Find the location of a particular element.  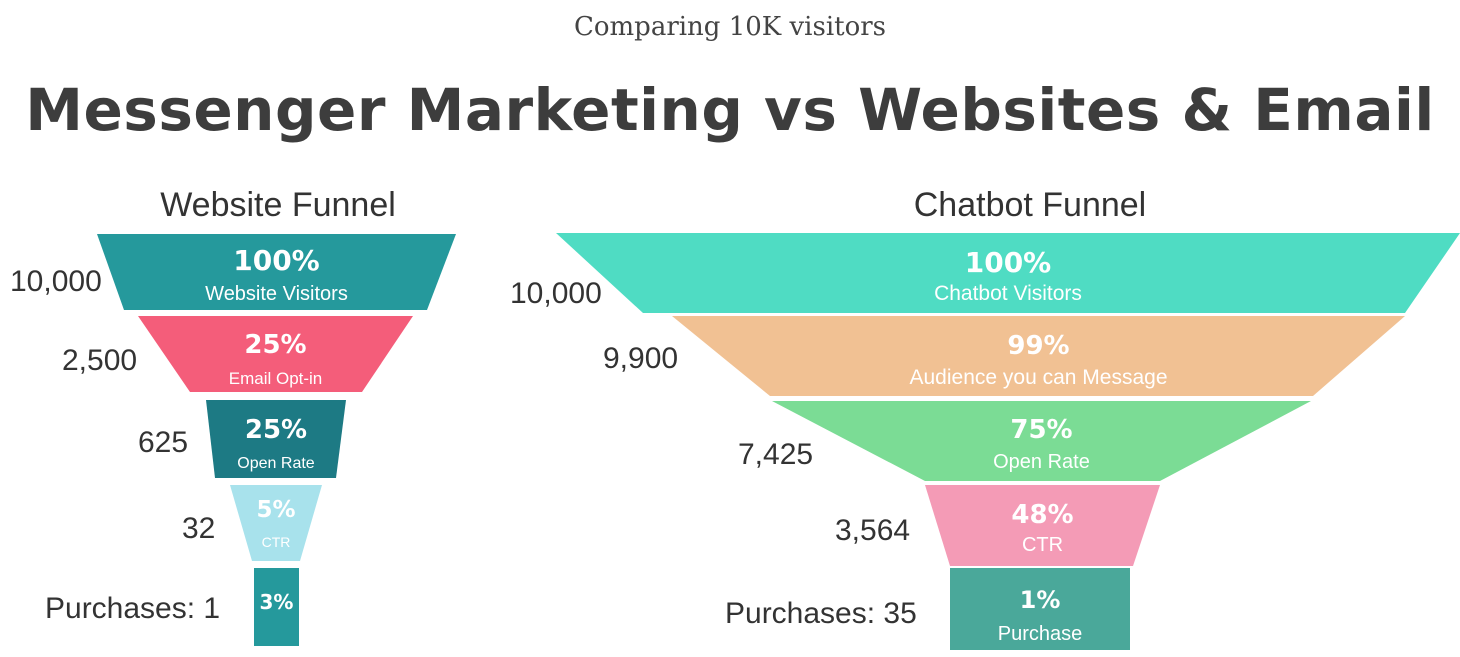

chatbot-stage-count-5: Purchases: 35 is located at coordinates (821, 613).